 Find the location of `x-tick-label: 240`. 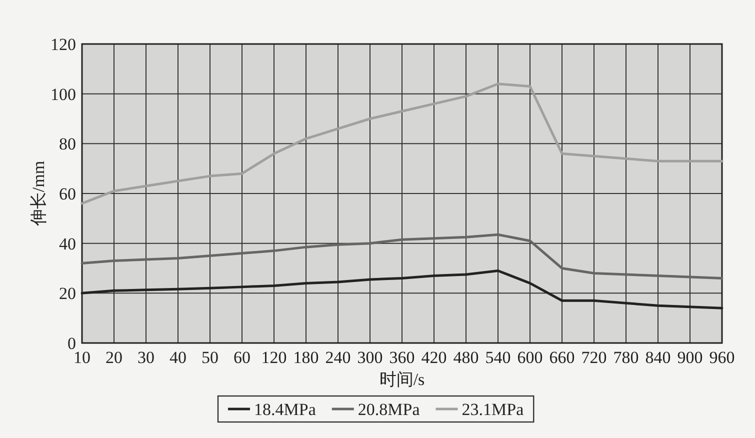

x-tick-label: 240 is located at coordinates (338, 357).